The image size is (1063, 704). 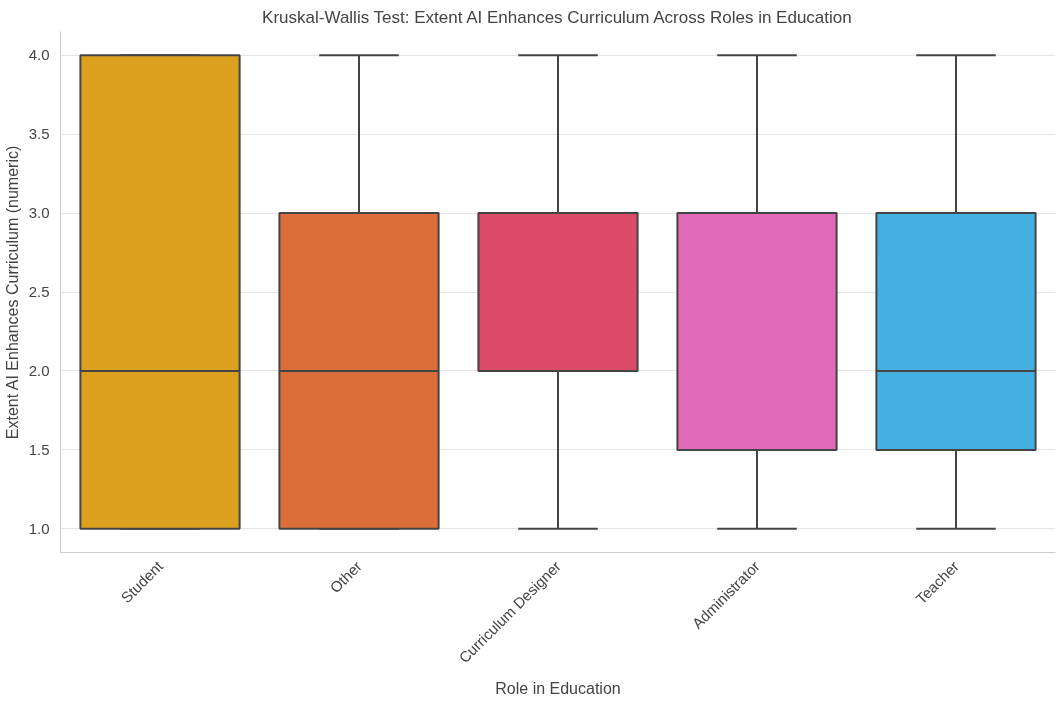 I want to click on y-tick-label: 1.5, so click(x=39, y=449).